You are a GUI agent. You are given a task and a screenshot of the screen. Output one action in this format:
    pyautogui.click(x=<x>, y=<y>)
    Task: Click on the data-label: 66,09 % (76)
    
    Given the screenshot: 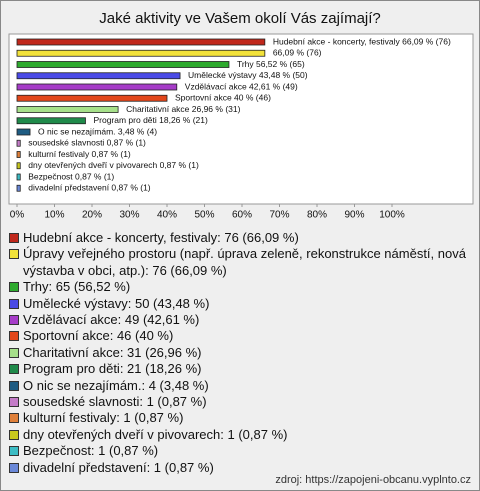 What is the action you would take?
    pyautogui.click(x=297, y=53)
    